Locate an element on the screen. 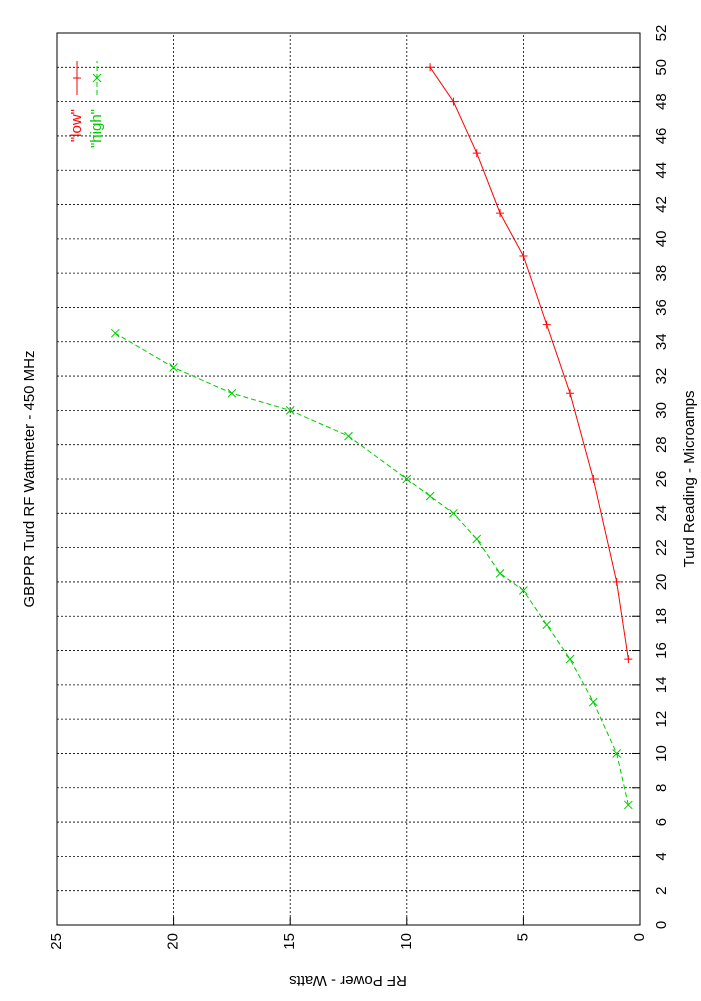 The width and height of the screenshot is (701, 1001). y-tick-label: 5 is located at coordinates (522, 937).